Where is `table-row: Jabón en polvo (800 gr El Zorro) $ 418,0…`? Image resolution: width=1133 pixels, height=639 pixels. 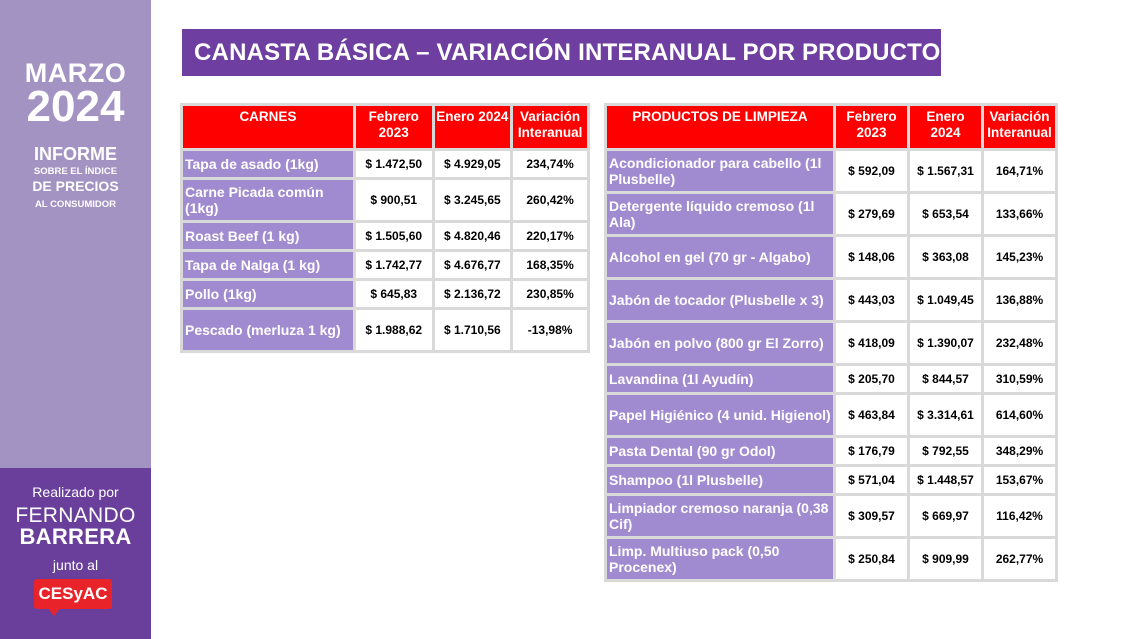 table-row: Jabón en polvo (800 gr El Zorro) $ 418,0… is located at coordinates (831, 343).